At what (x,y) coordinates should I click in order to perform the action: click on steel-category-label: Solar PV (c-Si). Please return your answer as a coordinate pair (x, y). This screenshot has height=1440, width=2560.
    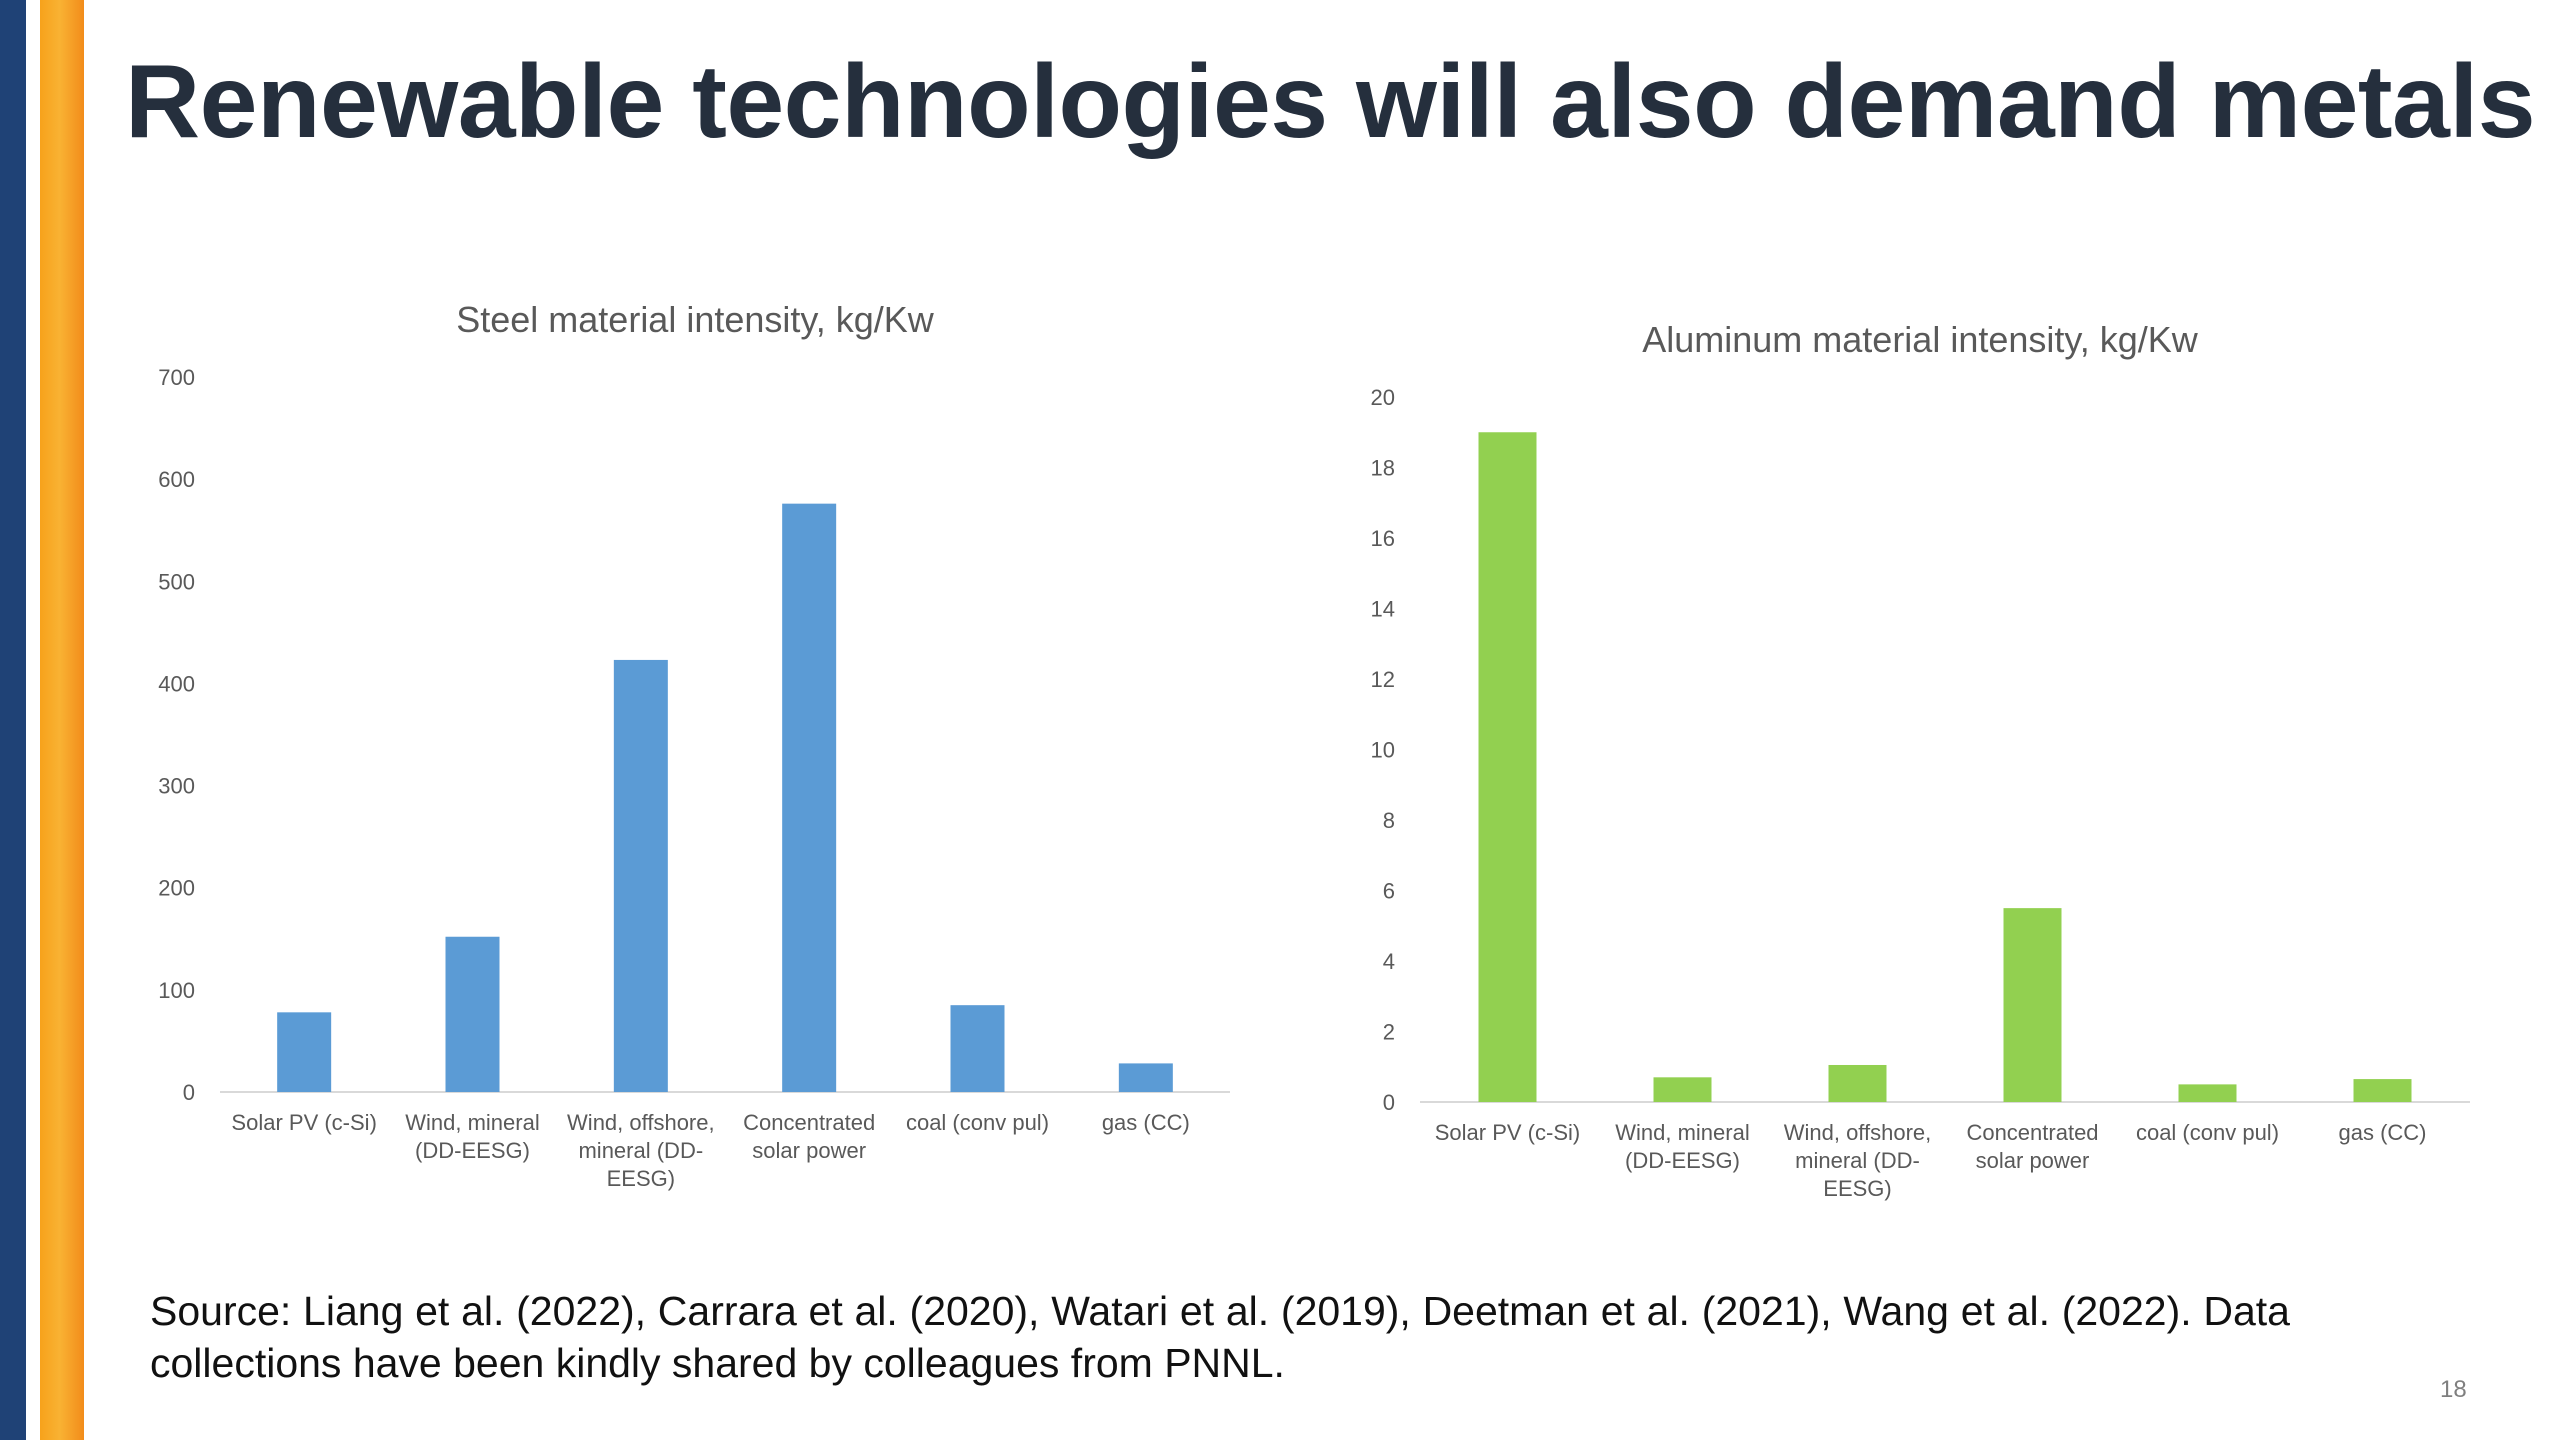
    Looking at the image, I should click on (303, 1122).